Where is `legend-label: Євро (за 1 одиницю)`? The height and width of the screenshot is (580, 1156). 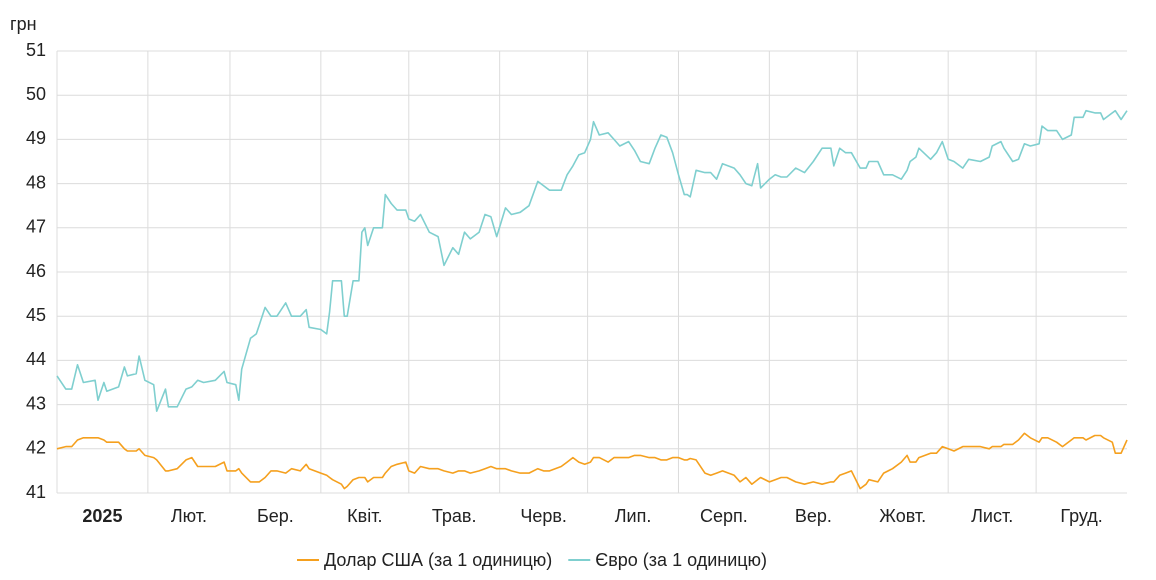 legend-label: Євро (за 1 одиницю) is located at coordinates (681, 560).